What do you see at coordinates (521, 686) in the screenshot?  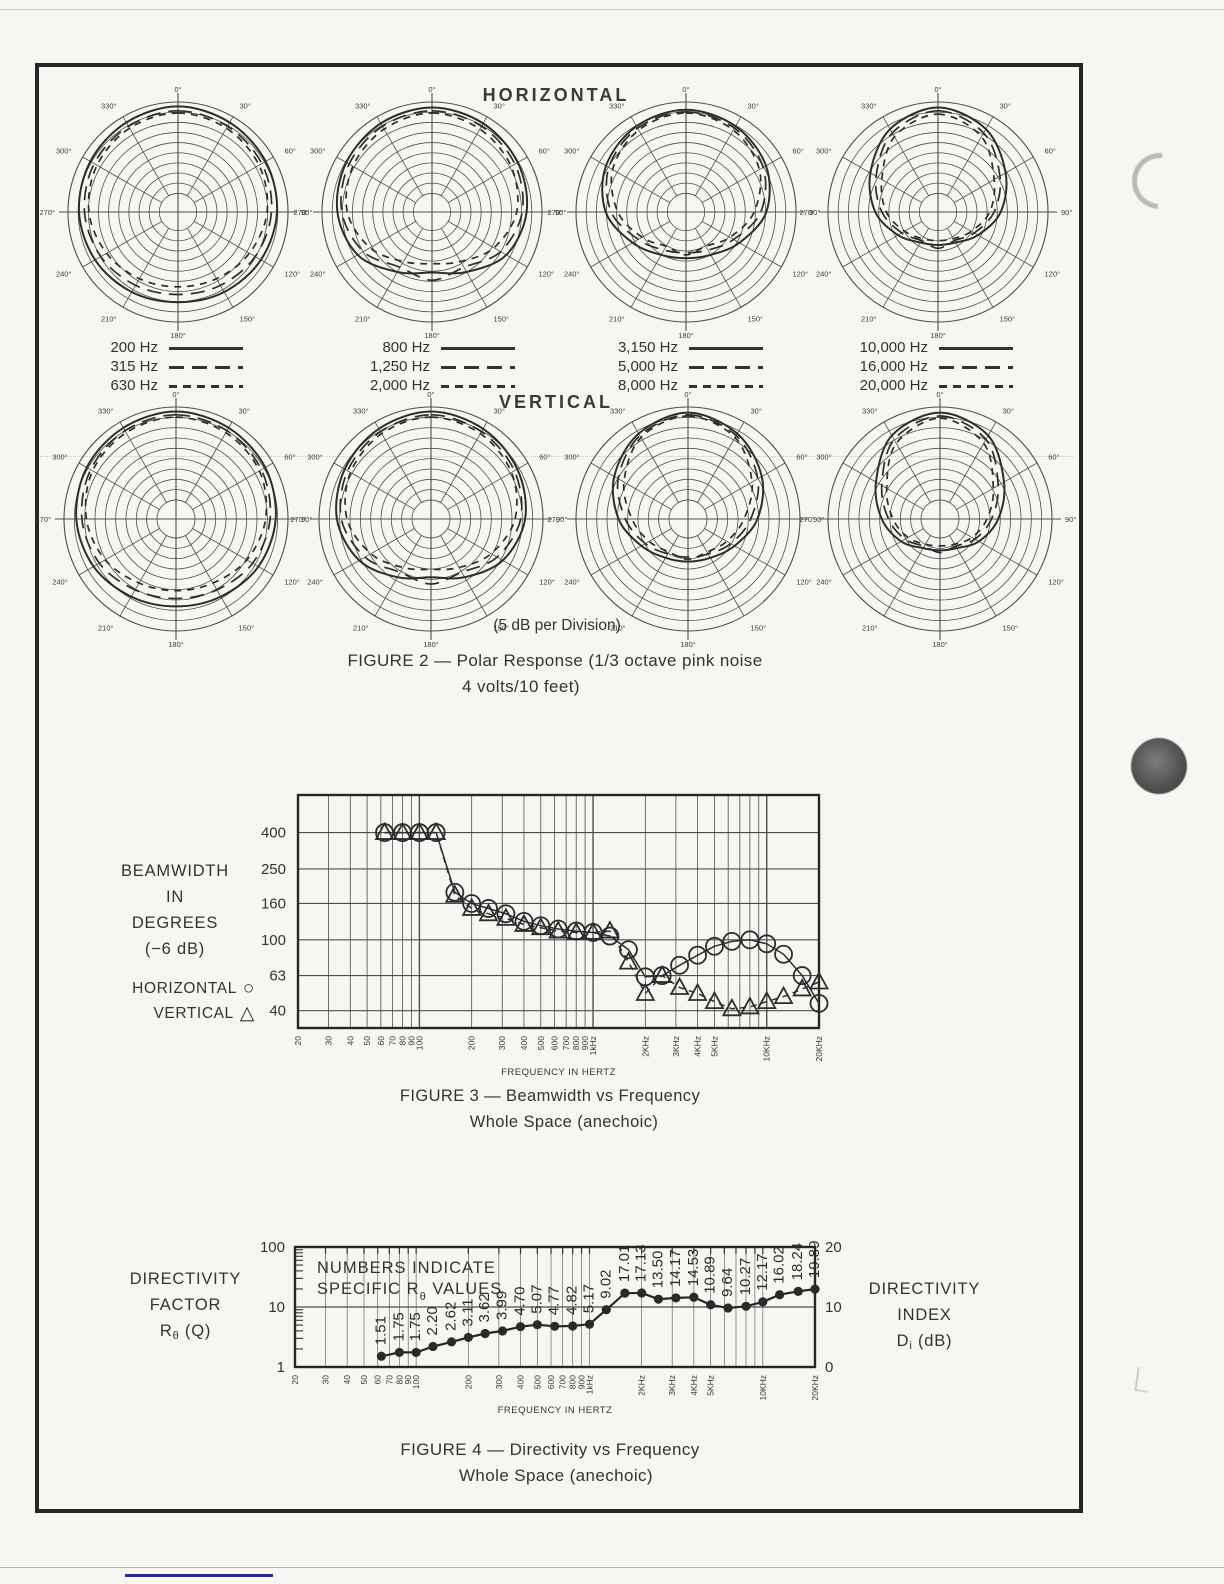 I see `figure2-caption-line2: 4 volts/10 feet)` at bounding box center [521, 686].